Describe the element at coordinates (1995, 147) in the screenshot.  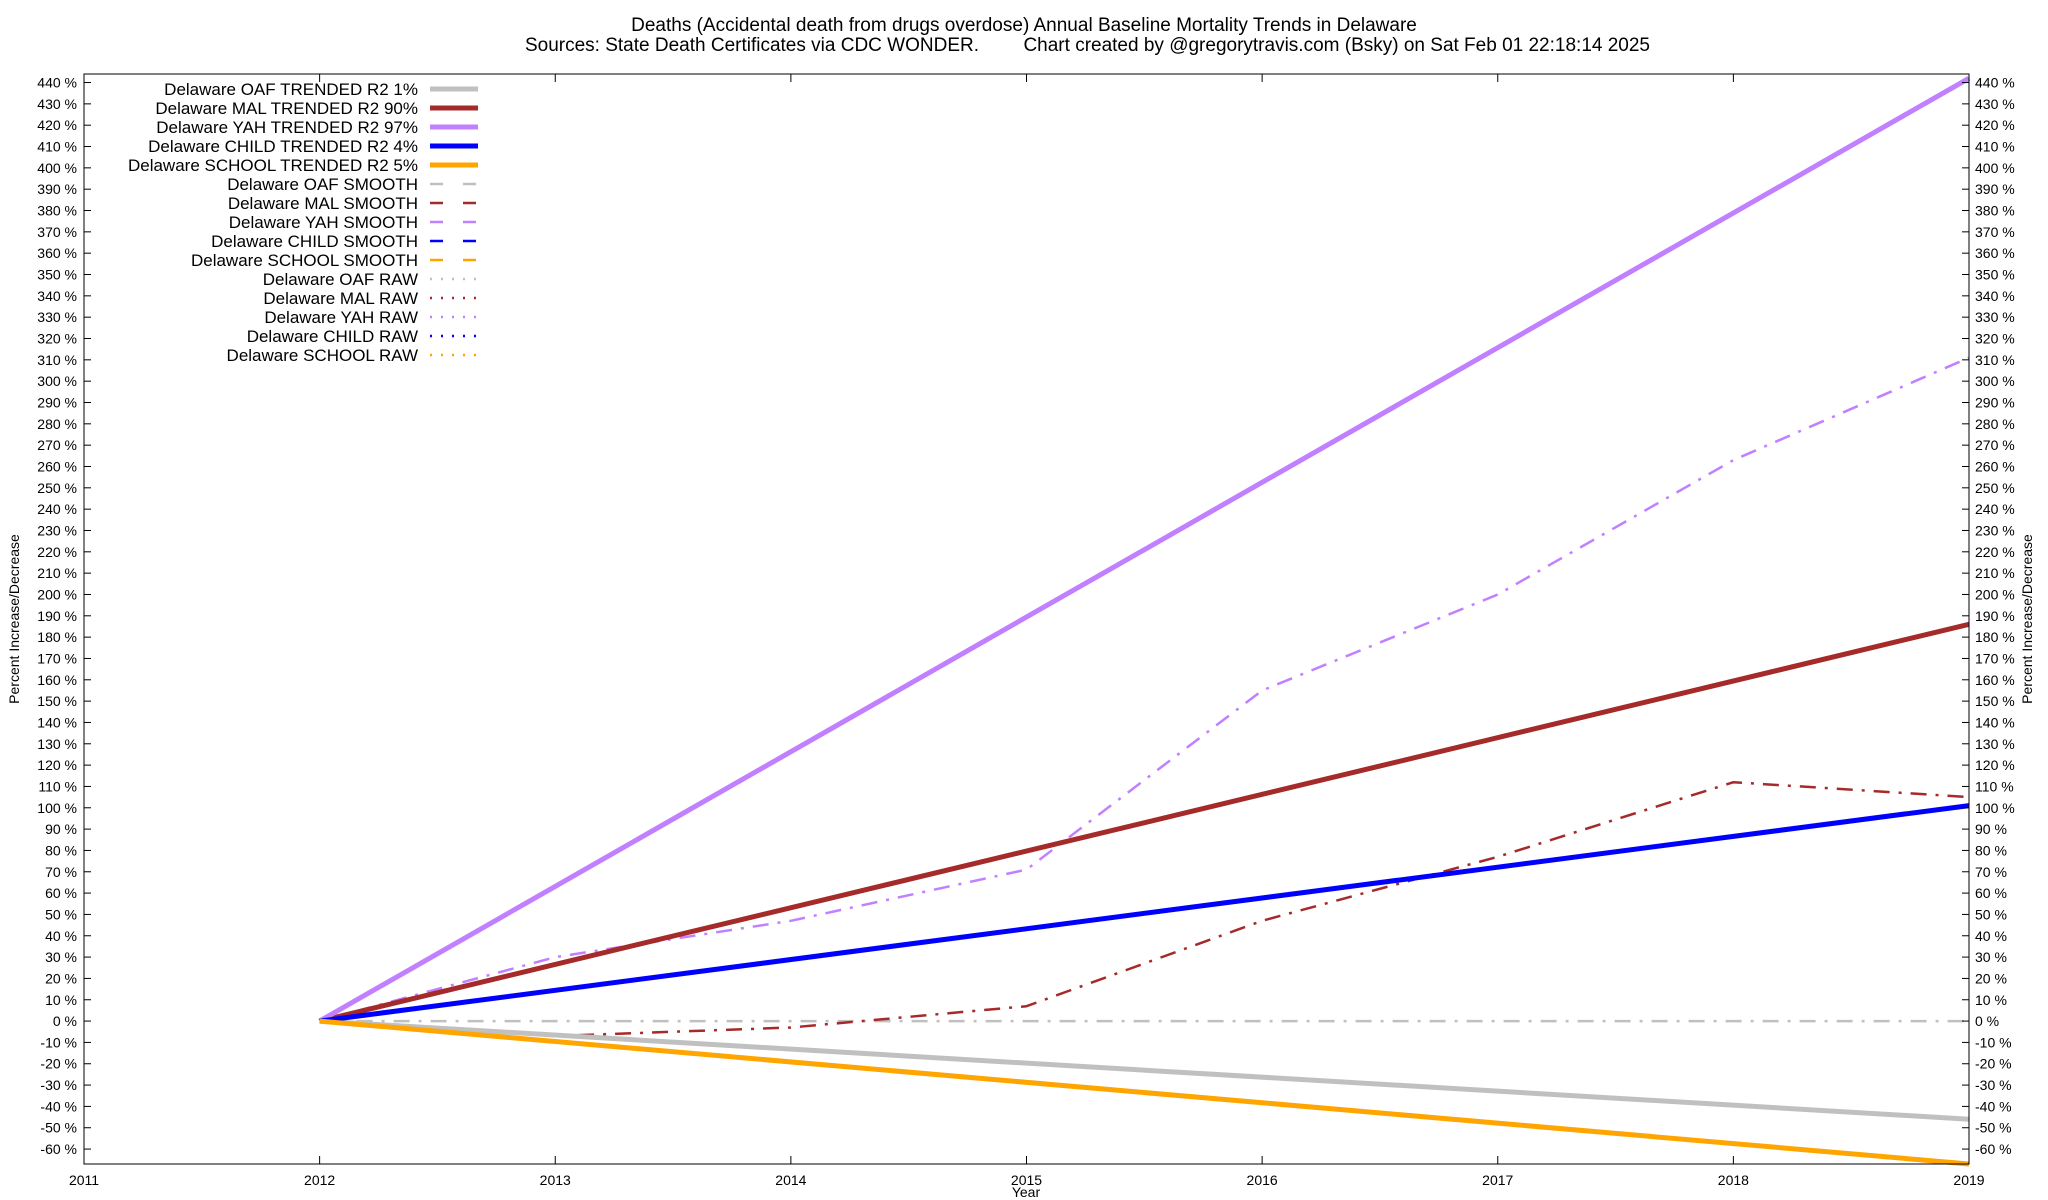
I see `y2-tick-label: 410 %` at that location.